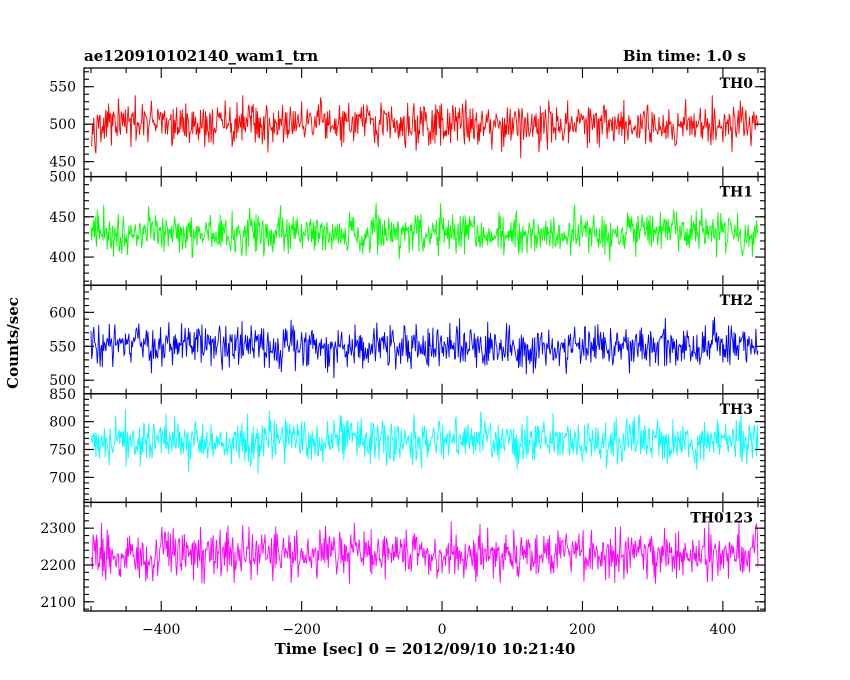 The width and height of the screenshot is (850, 680). Describe the element at coordinates (737, 84) in the screenshot. I see `series-label-th0: TH0` at that location.